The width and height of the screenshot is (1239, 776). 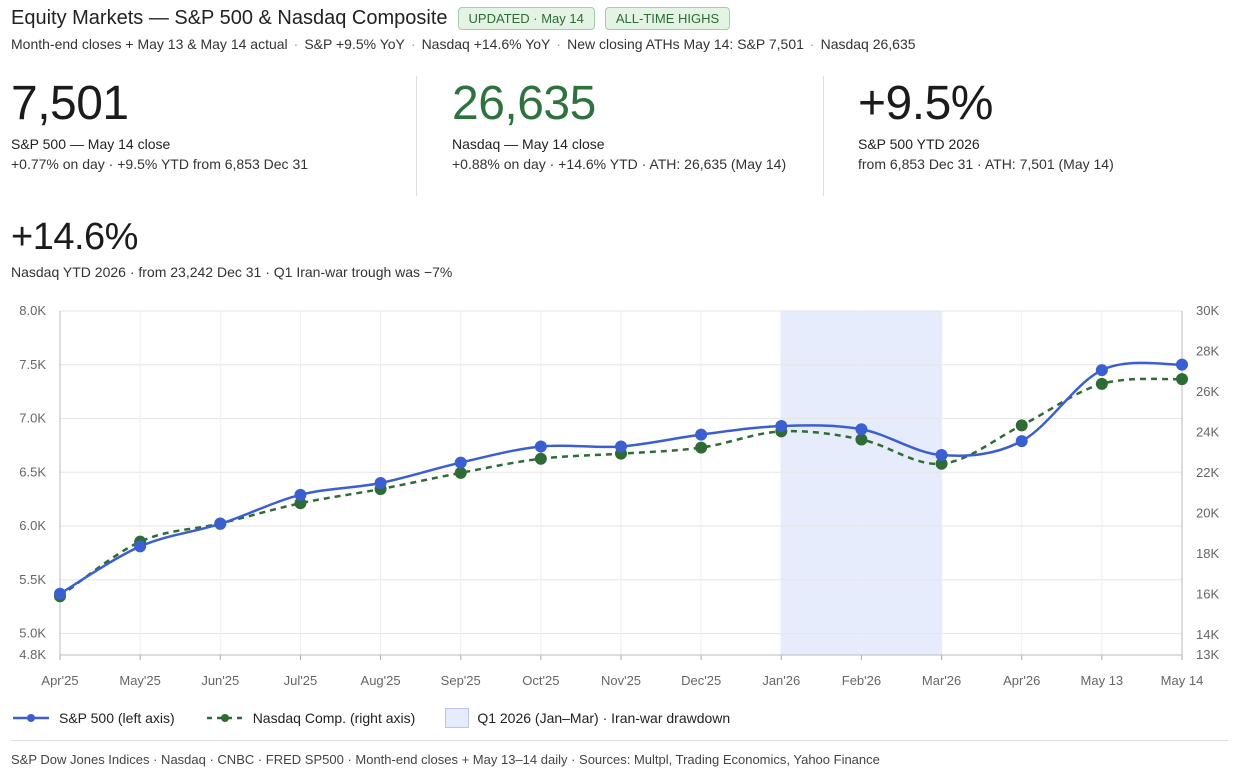 What do you see at coordinates (528, 144) in the screenshot?
I see `kpi-label: Nasdaq — May 14 close` at bounding box center [528, 144].